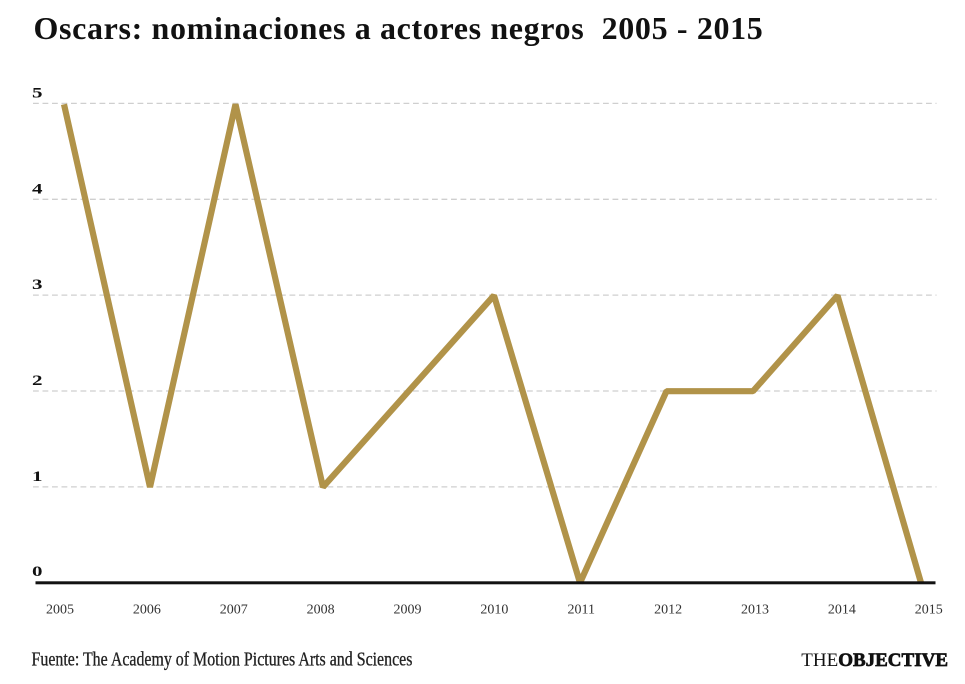 Image resolution: width=965 pixels, height=684 pixels. I want to click on svg-text: 2, so click(37, 380).